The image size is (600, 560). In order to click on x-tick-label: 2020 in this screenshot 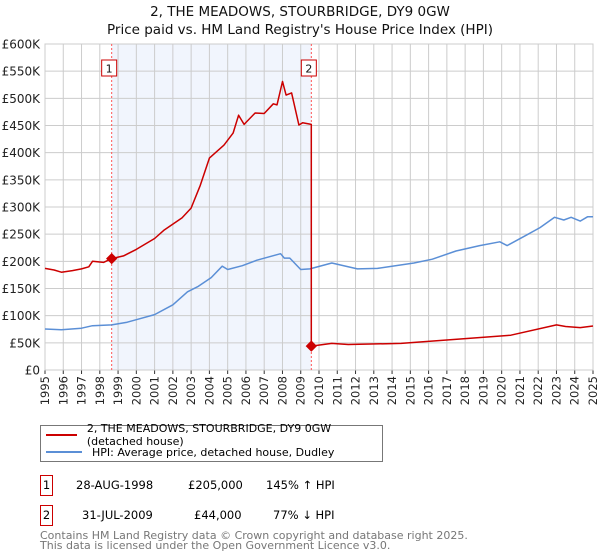, I will do `click(502, 390)`.